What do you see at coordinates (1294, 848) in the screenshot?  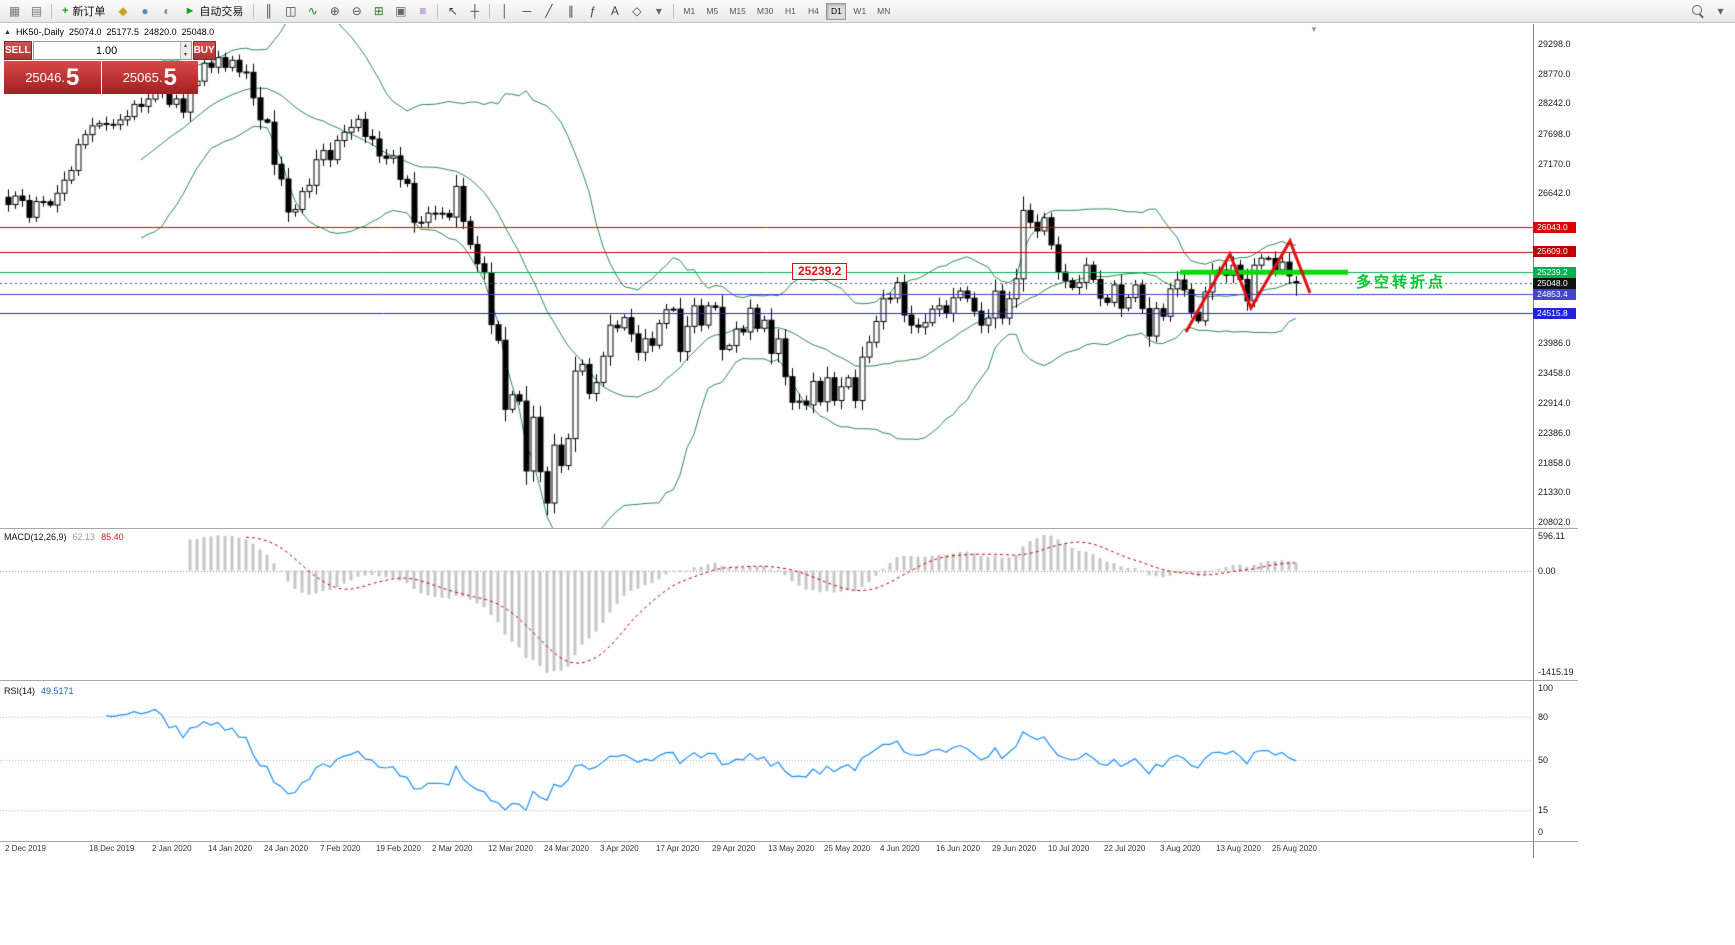 I see `date-axis-label: 25 Aug 2020` at bounding box center [1294, 848].